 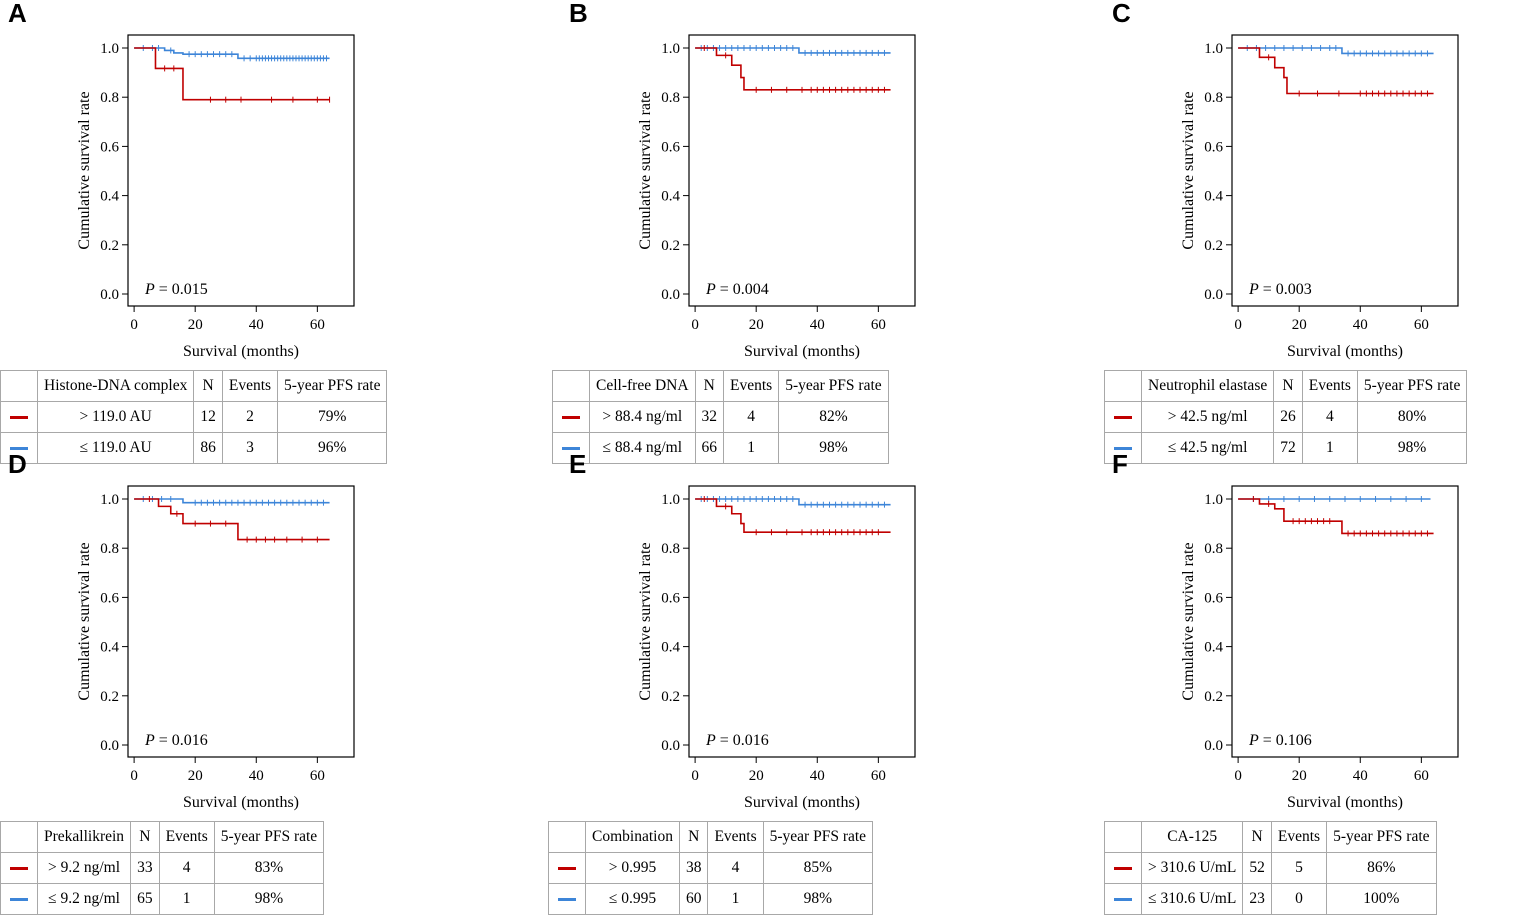 I want to click on group-events: 3, so click(x=250, y=448).